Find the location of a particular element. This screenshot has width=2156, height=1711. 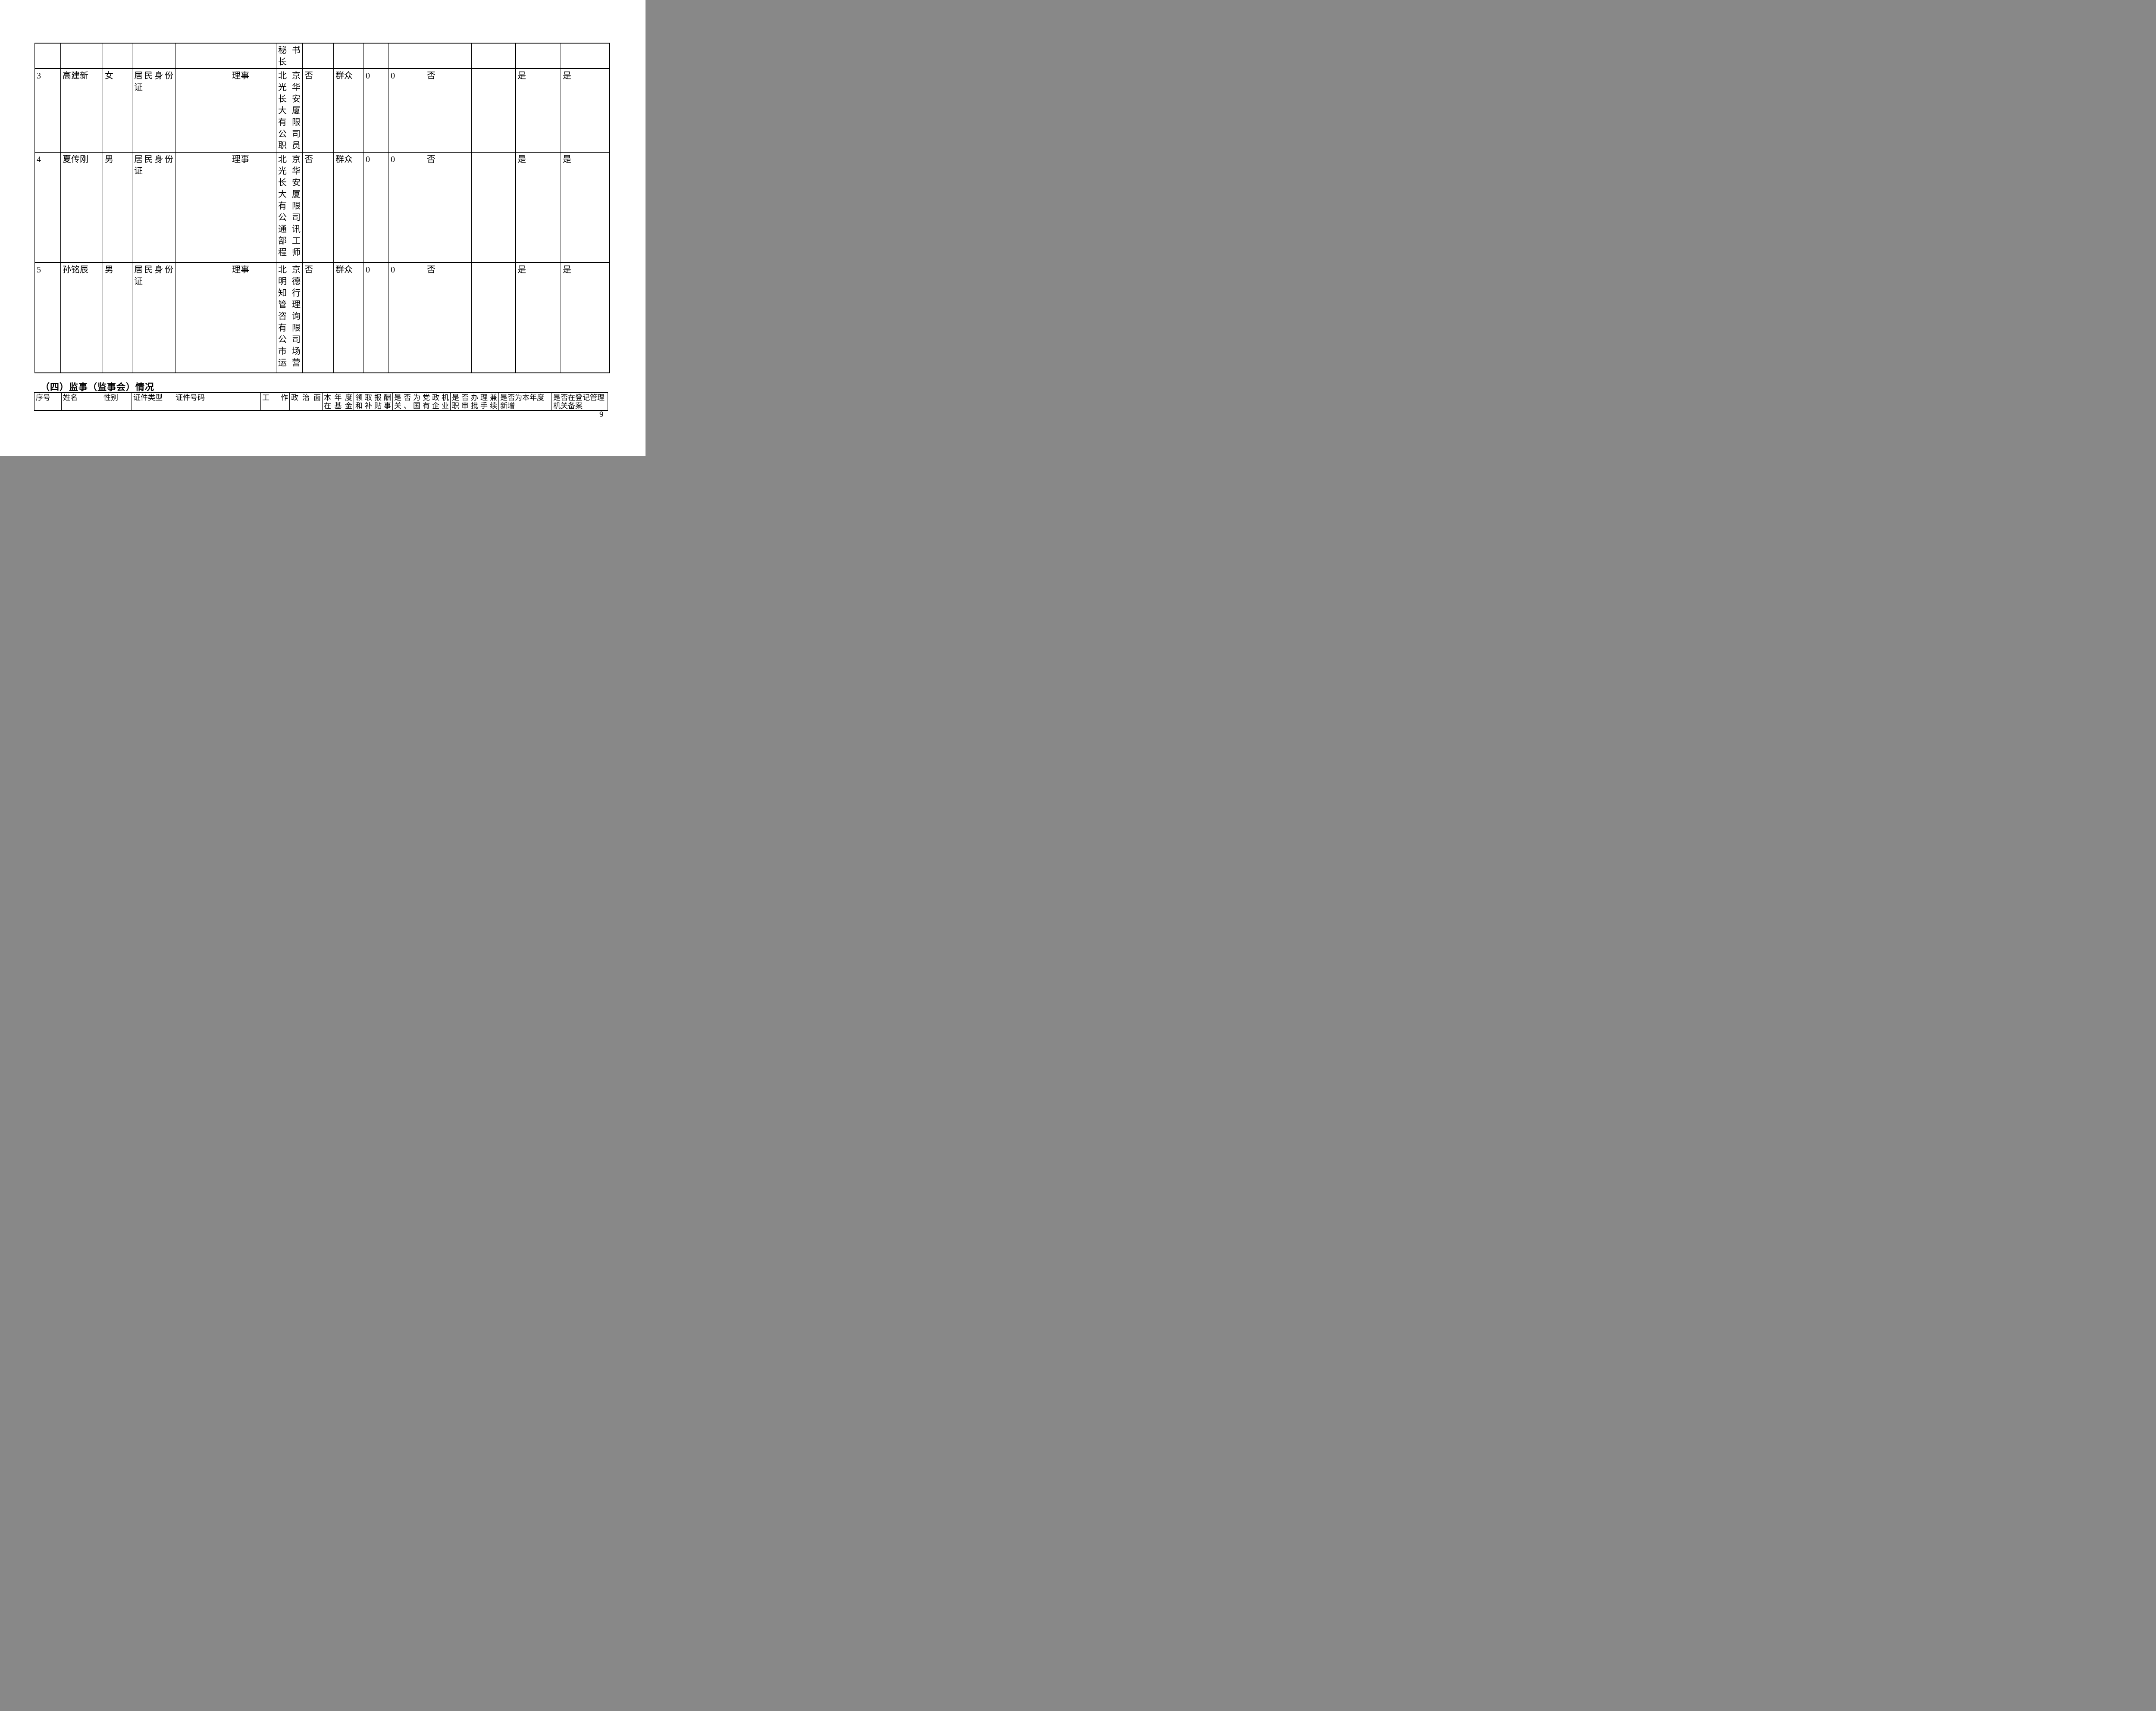

header-gender: 性别 is located at coordinates (117, 401).